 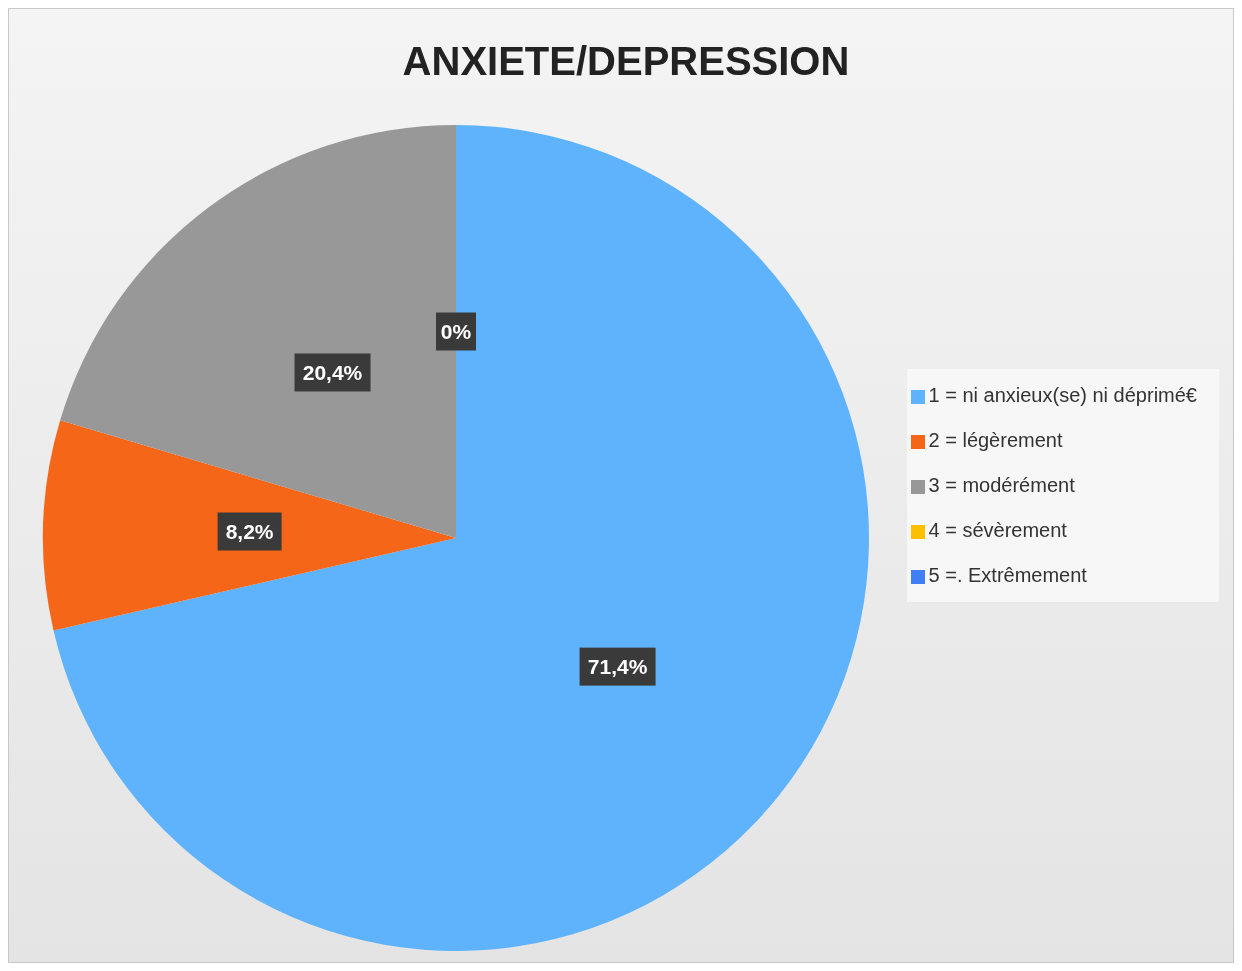 What do you see at coordinates (1062, 395) in the screenshot?
I see `legend-label: 1 = ni anxieux(se) ni déprimé€` at bounding box center [1062, 395].